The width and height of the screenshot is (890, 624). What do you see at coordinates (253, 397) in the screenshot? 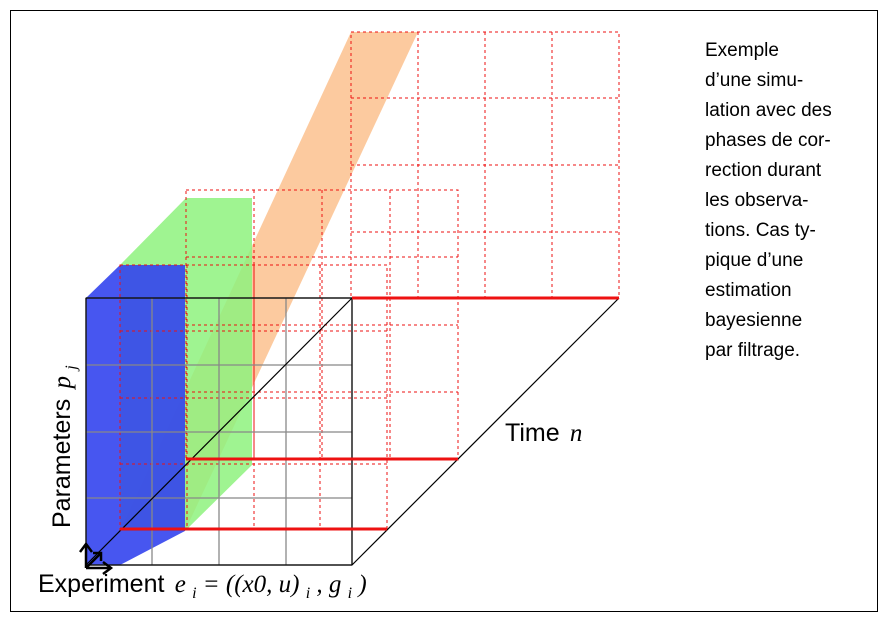
I see `depth-grid-near` at bounding box center [253, 397].